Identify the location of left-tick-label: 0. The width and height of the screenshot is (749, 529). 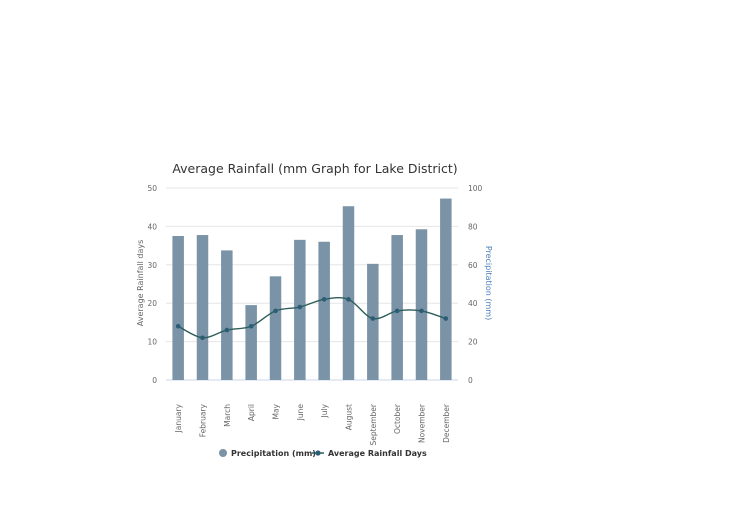
(154, 380).